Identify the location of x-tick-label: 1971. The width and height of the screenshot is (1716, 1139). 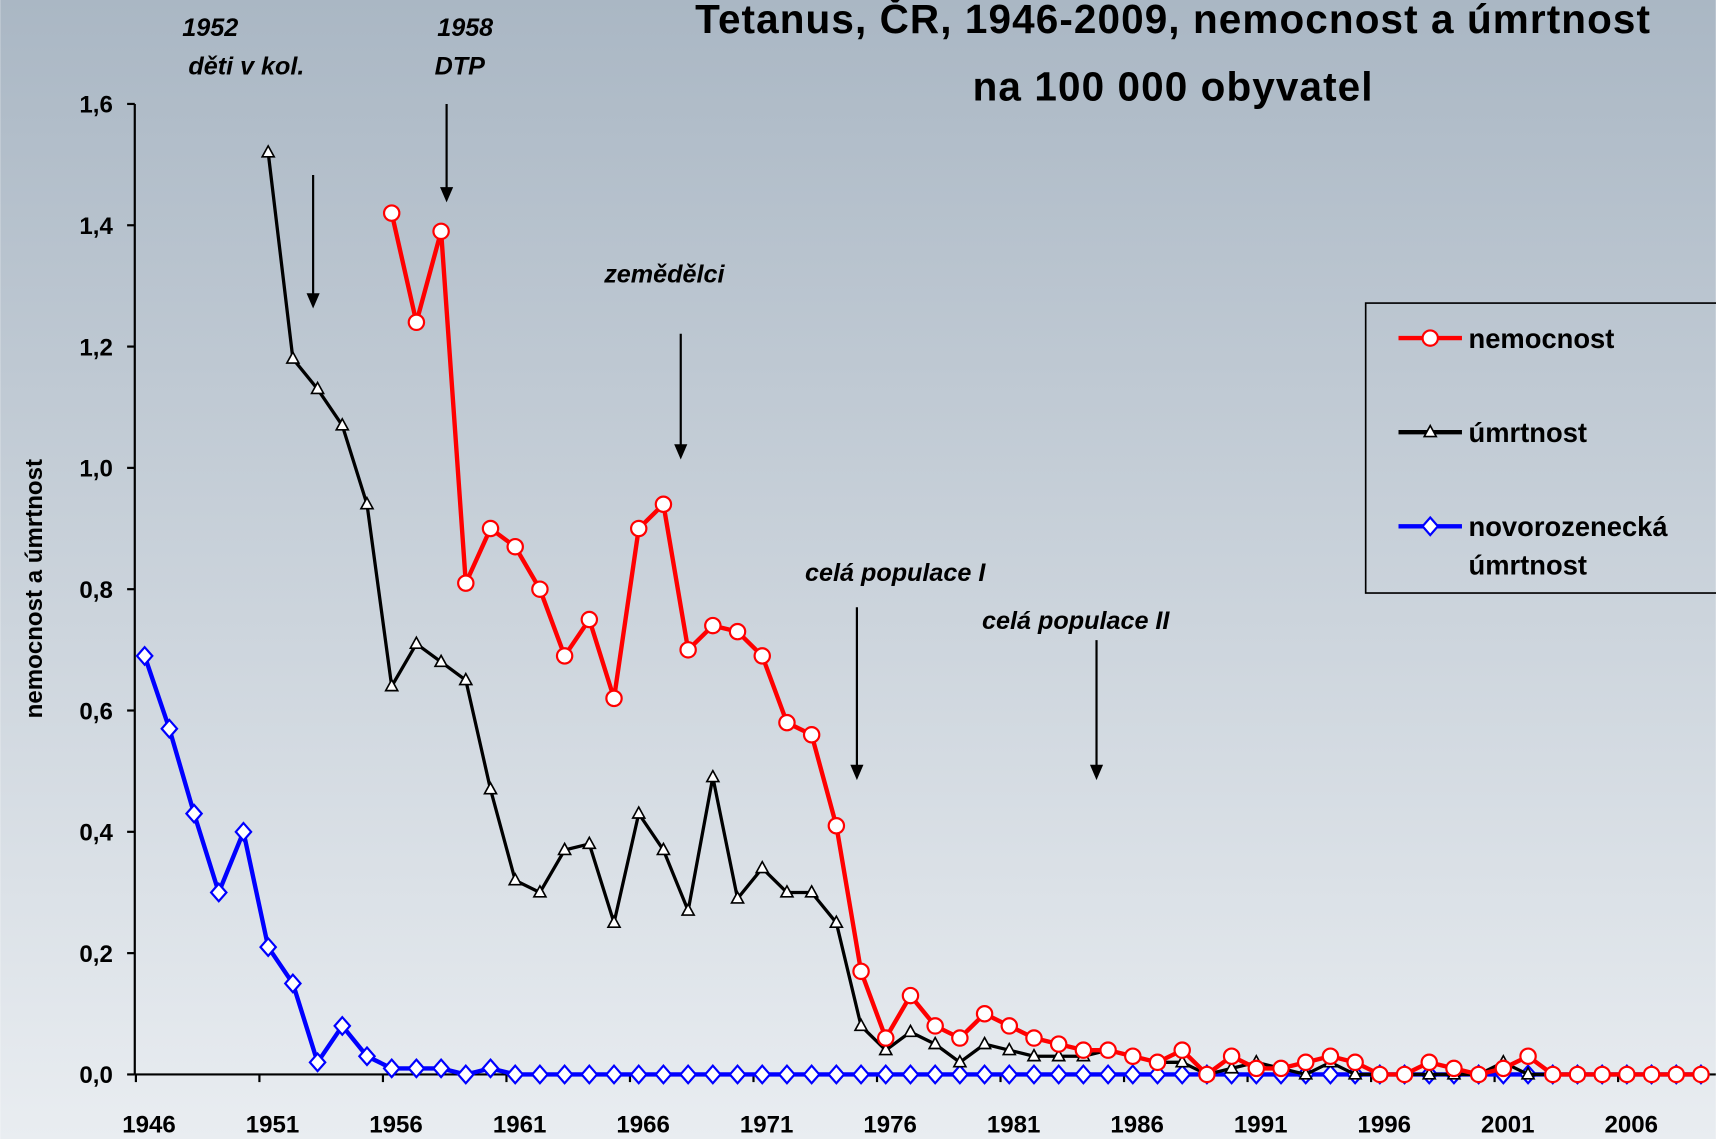
(767, 1124).